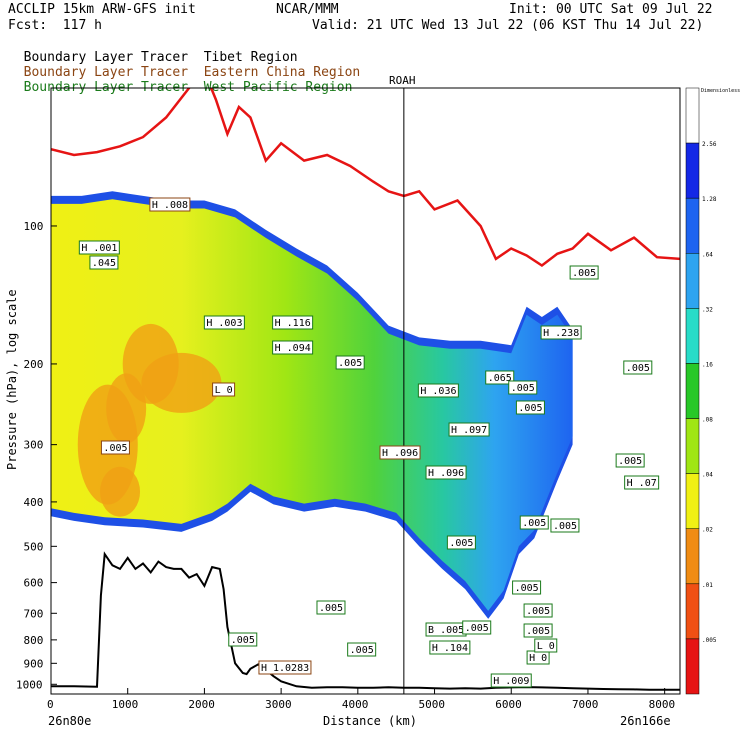 The width and height of the screenshot is (740, 740). I want to click on contour-label: H 1.0283, so click(285, 668).